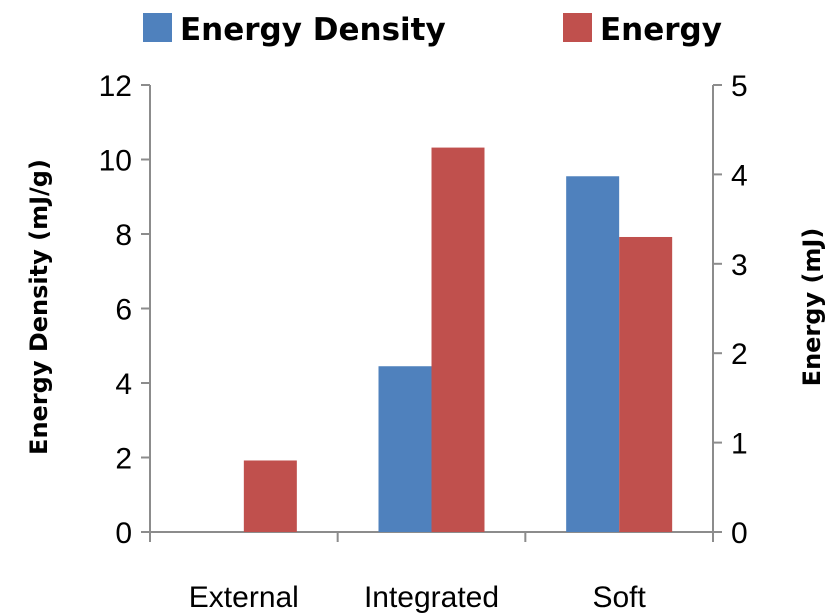 This screenshot has height=616, width=825. Describe the element at coordinates (244, 597) in the screenshot. I see `x-tick-label-external: External` at that location.